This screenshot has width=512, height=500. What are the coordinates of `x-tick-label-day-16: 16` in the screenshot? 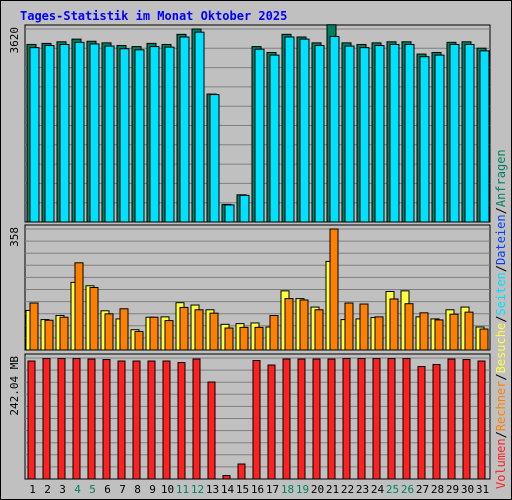 It's located at (257, 489).